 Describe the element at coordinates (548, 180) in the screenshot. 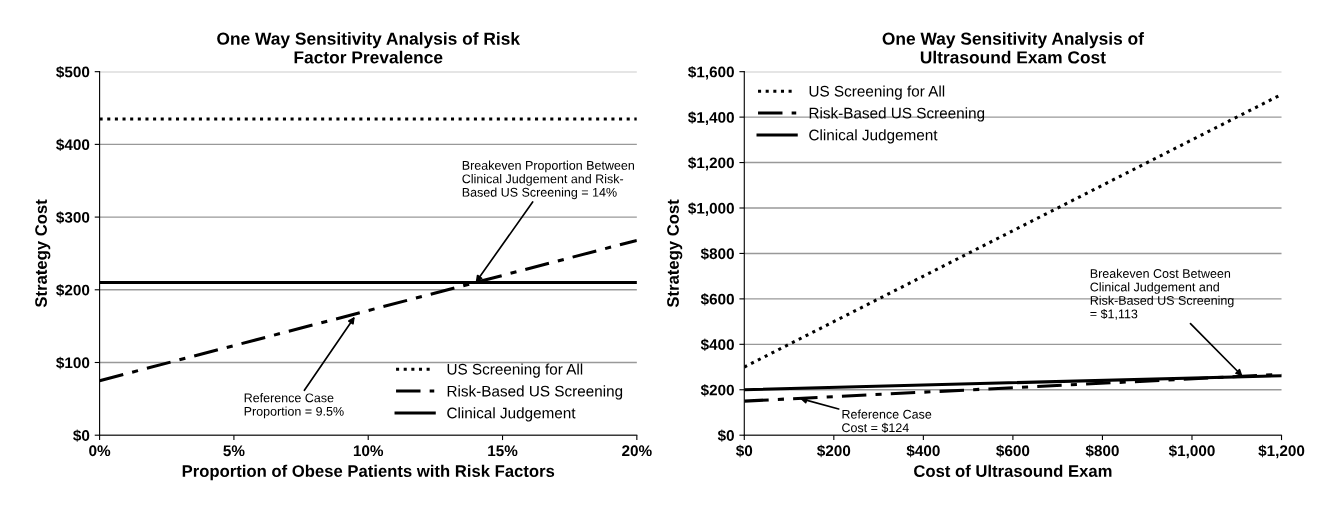

I see `annotation: Breakeven Proportion Between Clinical Judgement and Risk- Based US Screening = 14%` at that location.